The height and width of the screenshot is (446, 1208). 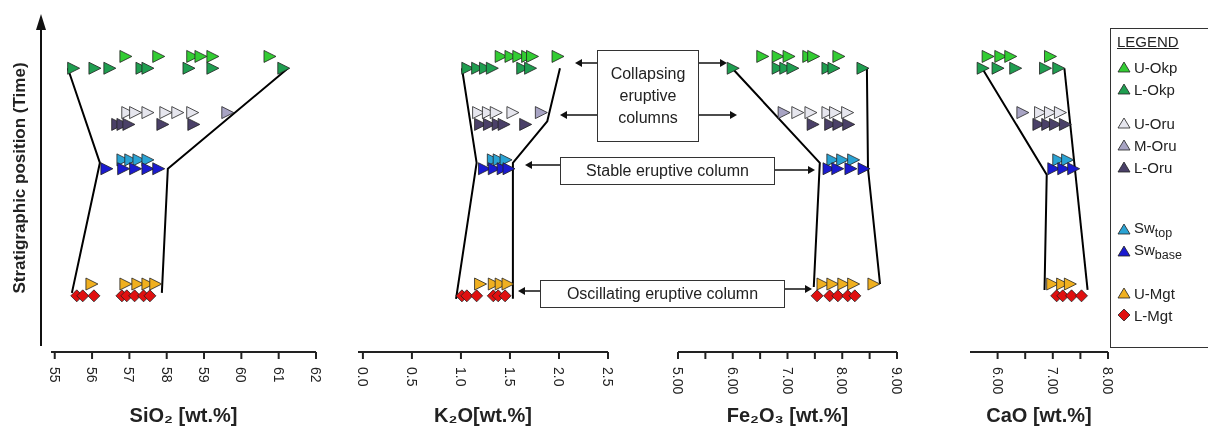 I want to click on legend-title: LEGEND, so click(x=1148, y=41).